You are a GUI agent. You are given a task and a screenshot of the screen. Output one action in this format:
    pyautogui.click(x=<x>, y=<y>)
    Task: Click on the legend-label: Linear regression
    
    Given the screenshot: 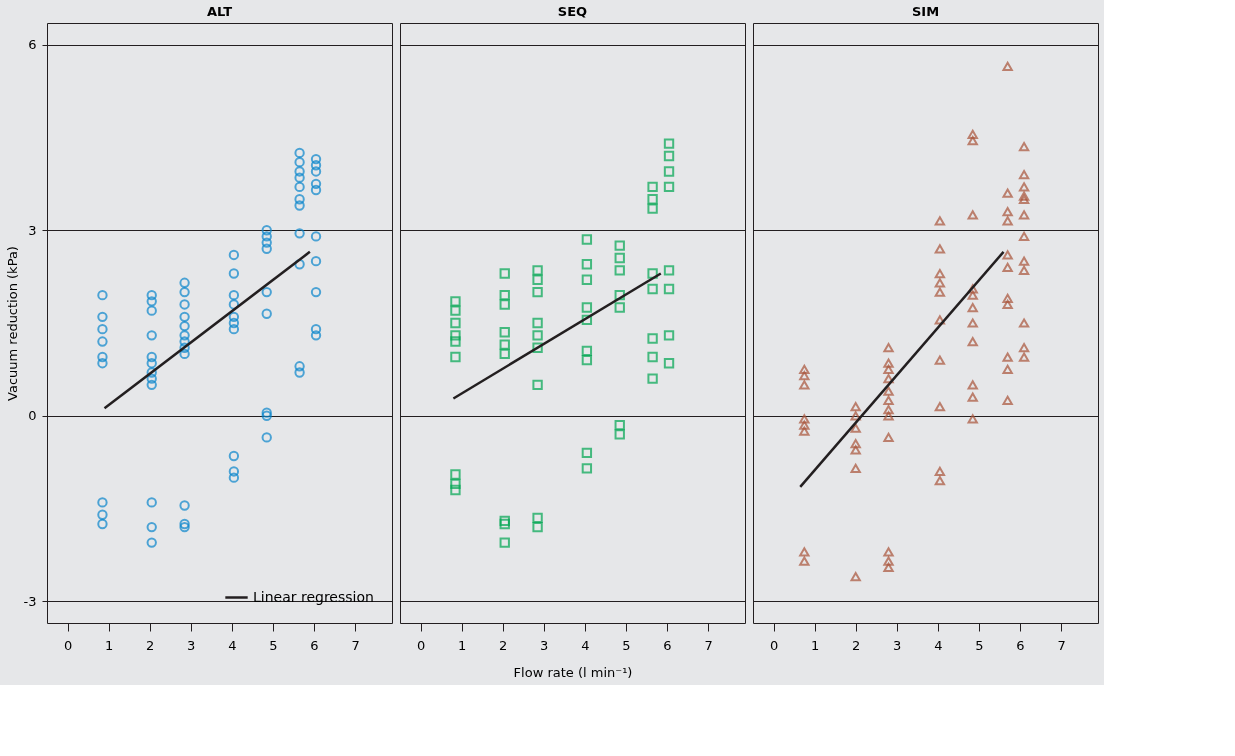 What is the action you would take?
    pyautogui.click(x=313, y=596)
    